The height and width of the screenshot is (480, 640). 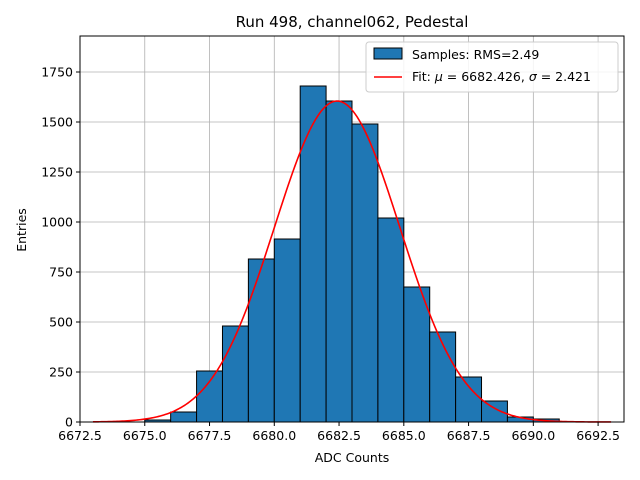 What do you see at coordinates (274, 435) in the screenshot?
I see `x-tick-label: 6680.0` at bounding box center [274, 435].